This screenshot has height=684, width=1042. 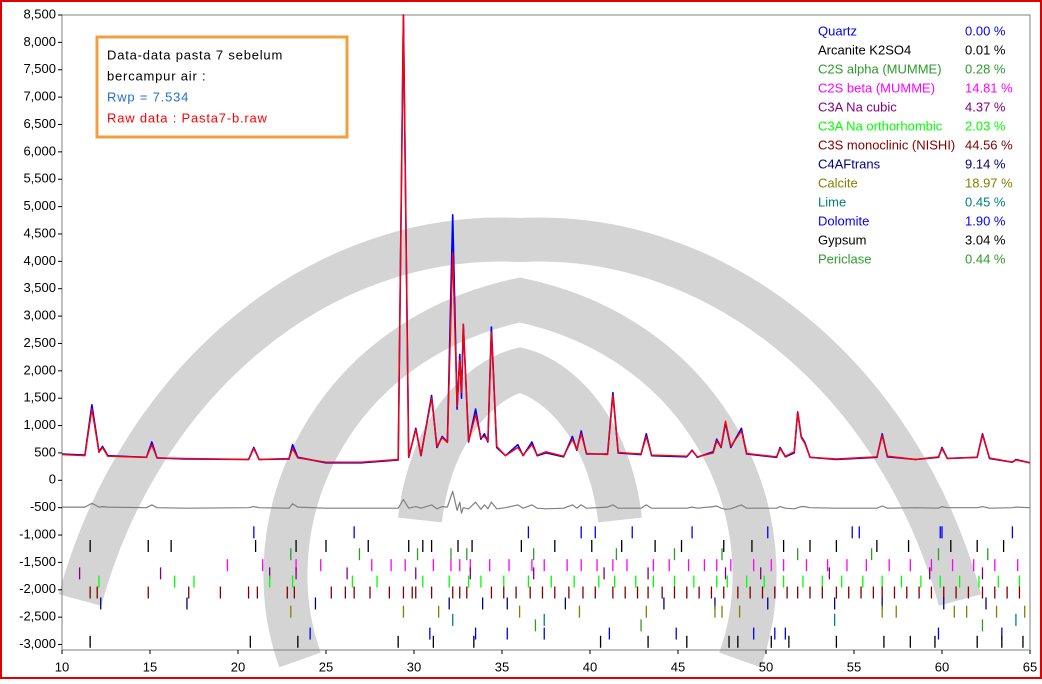 I want to click on legend-name: C2S alpha (MUMME), so click(x=880, y=68).